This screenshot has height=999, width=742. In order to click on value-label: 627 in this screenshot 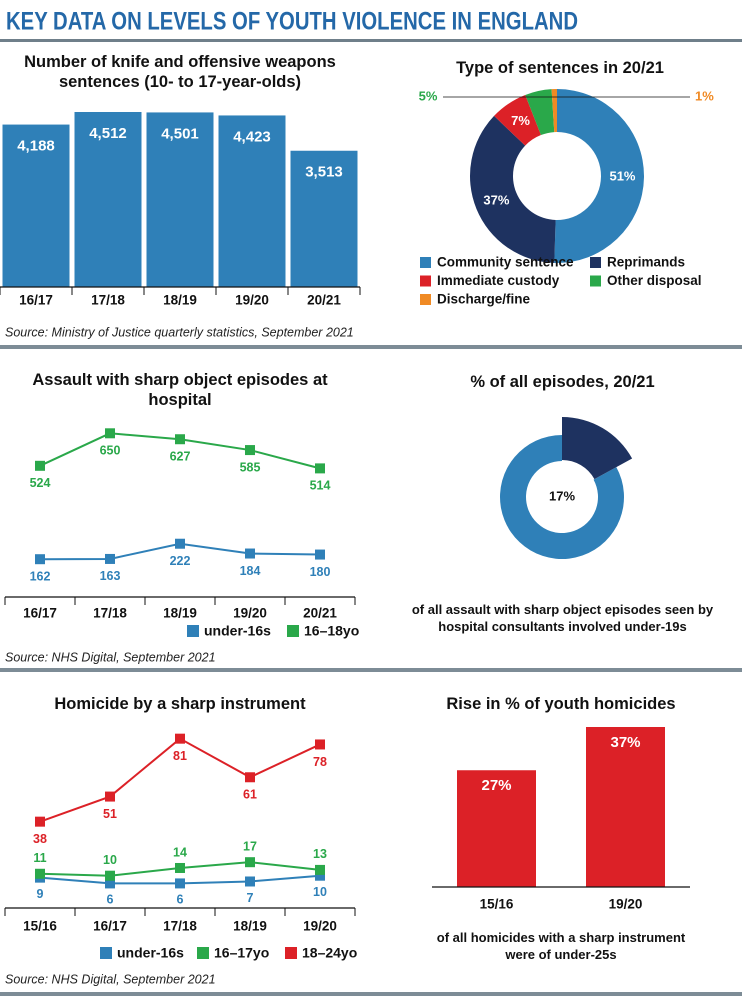, I will do `click(180, 457)`.